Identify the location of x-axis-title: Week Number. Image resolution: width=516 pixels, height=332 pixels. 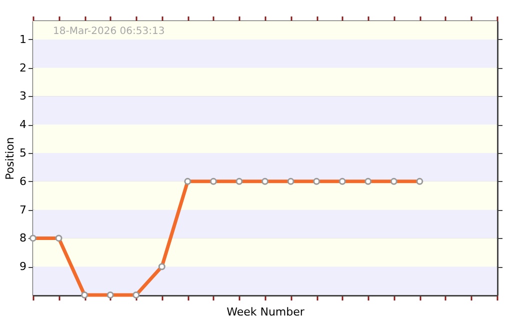
(265, 312).